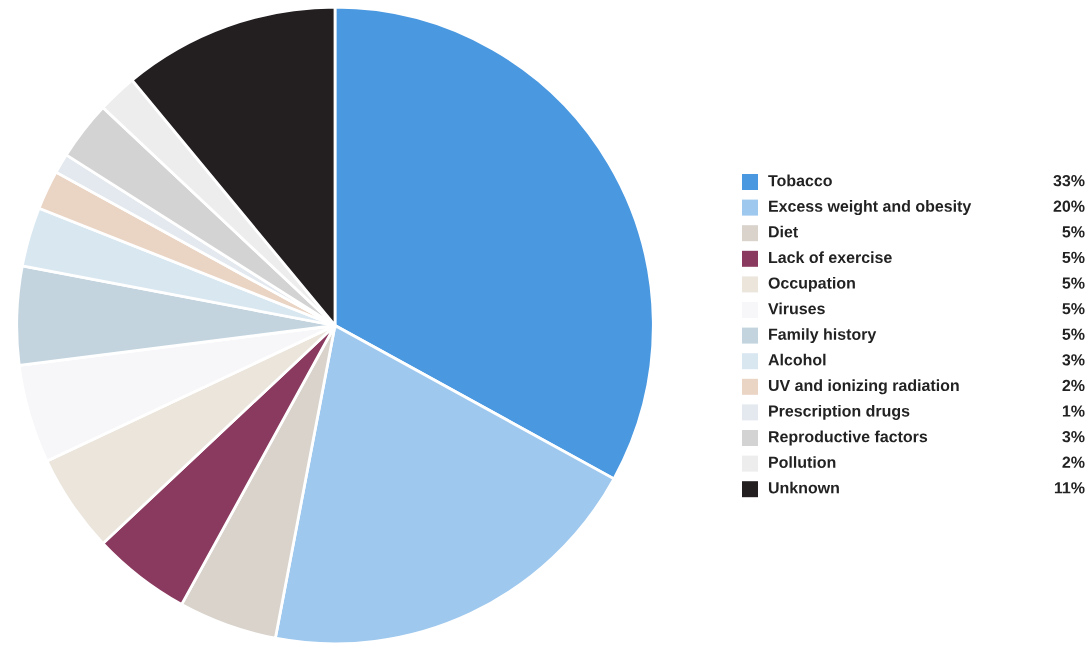  What do you see at coordinates (848, 438) in the screenshot?
I see `legend-label: Reproductive factors` at bounding box center [848, 438].